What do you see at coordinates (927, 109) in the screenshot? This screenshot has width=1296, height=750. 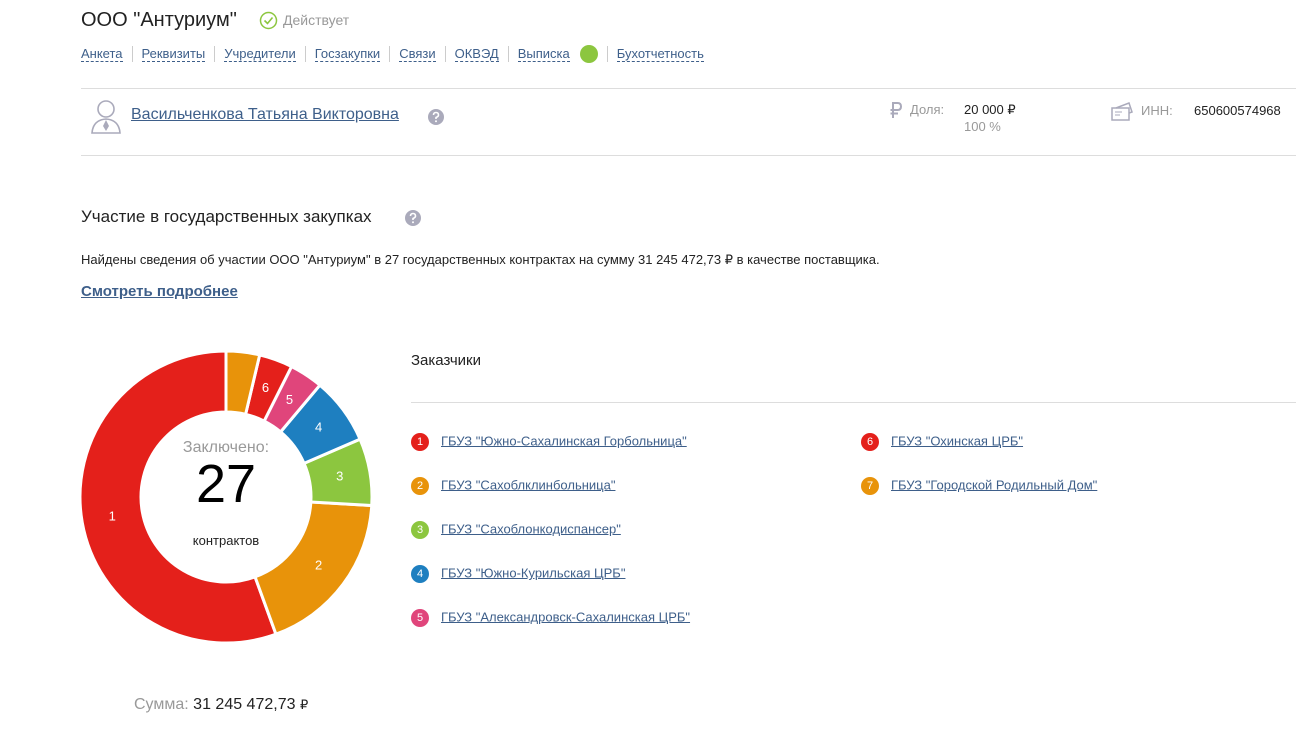 I see `share-label: Доля:` at bounding box center [927, 109].